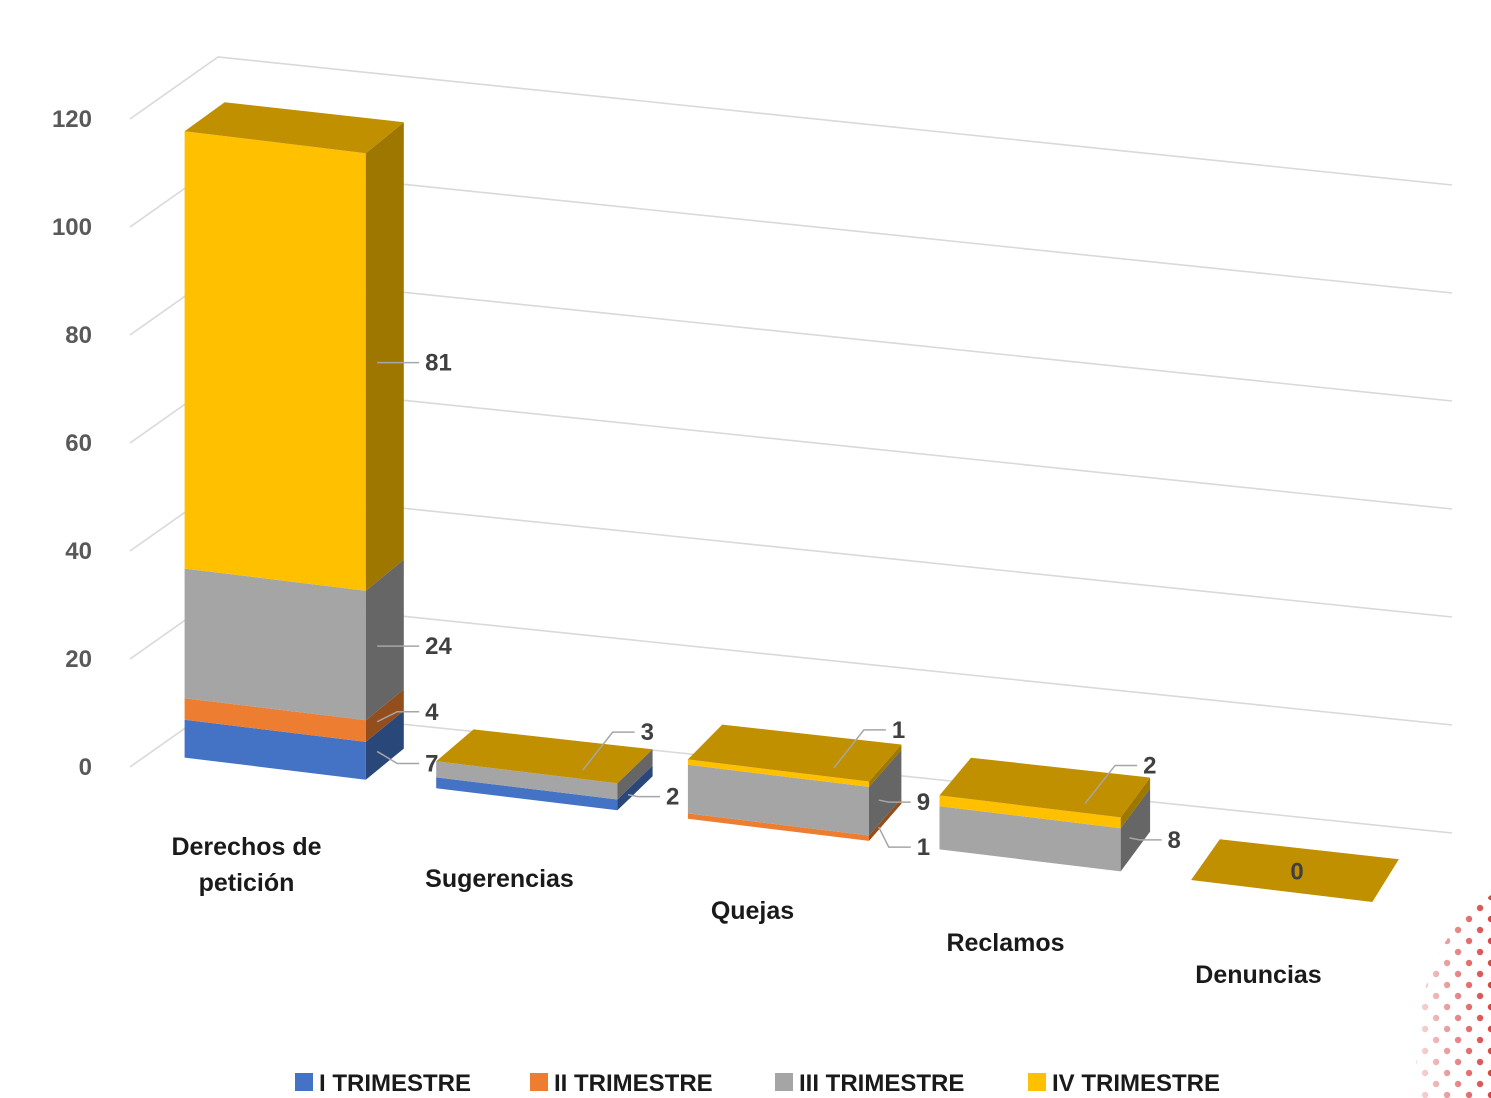 The width and height of the screenshot is (1491, 1098). Describe the element at coordinates (752, 911) in the screenshot. I see `category-label: Quejas` at that location.